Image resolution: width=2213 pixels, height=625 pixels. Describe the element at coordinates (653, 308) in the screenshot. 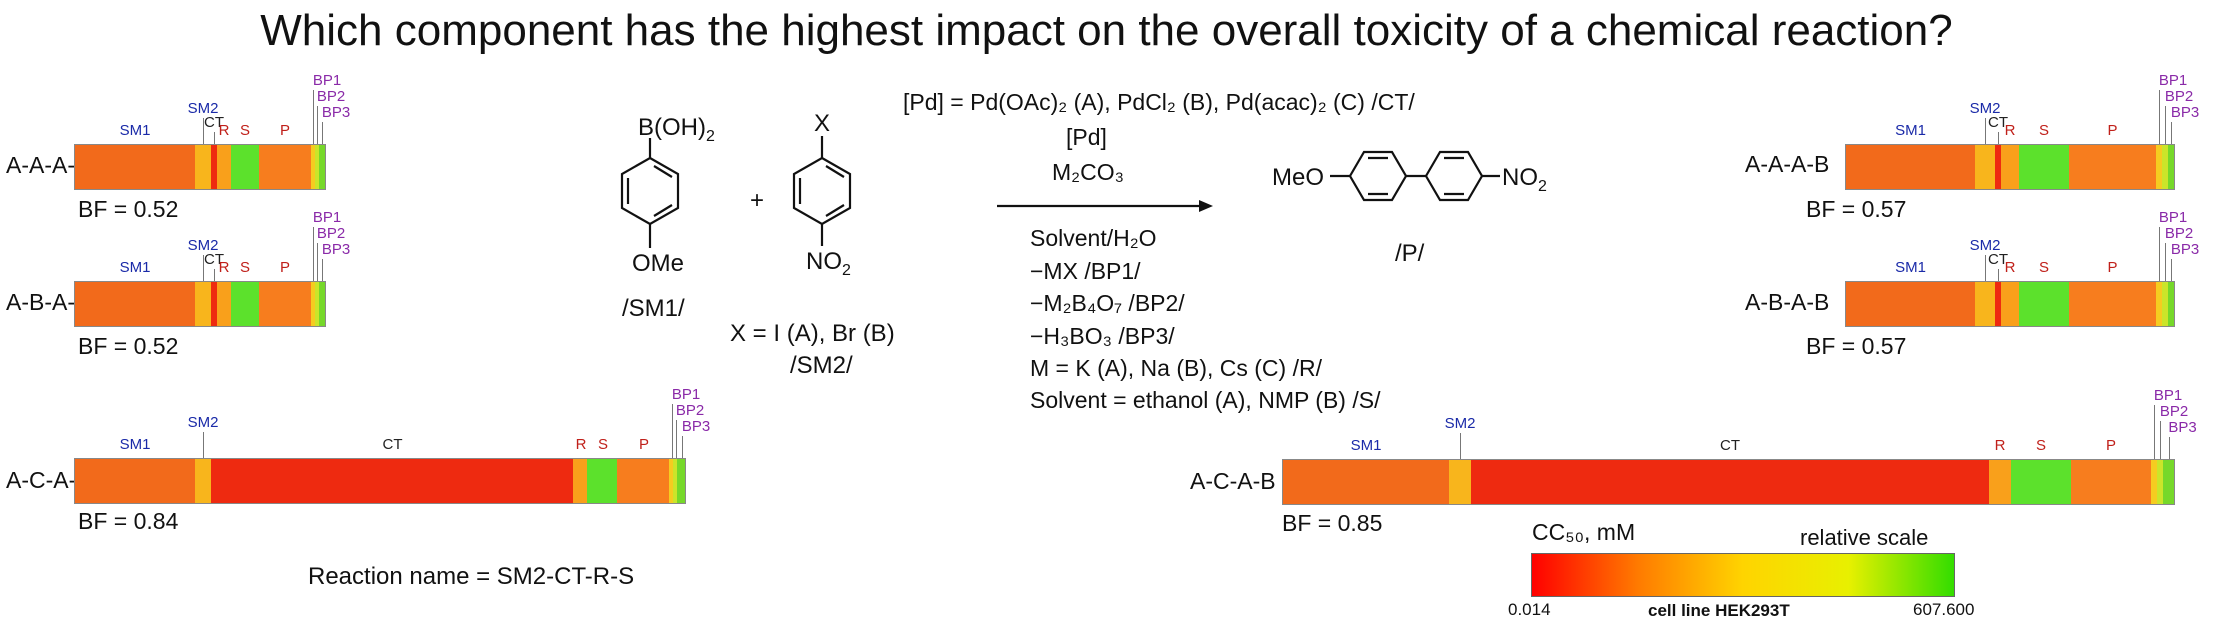

I see `sm1-label: /SM1/` at that location.